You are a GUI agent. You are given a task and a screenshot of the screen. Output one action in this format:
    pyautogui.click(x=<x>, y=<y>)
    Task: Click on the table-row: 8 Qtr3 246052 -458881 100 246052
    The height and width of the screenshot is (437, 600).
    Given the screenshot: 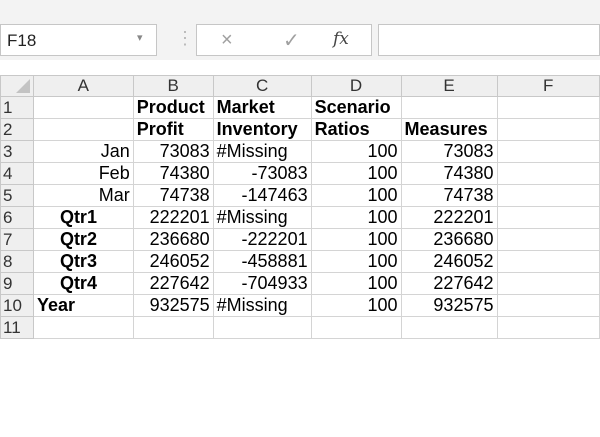 What is the action you would take?
    pyautogui.click(x=300, y=261)
    